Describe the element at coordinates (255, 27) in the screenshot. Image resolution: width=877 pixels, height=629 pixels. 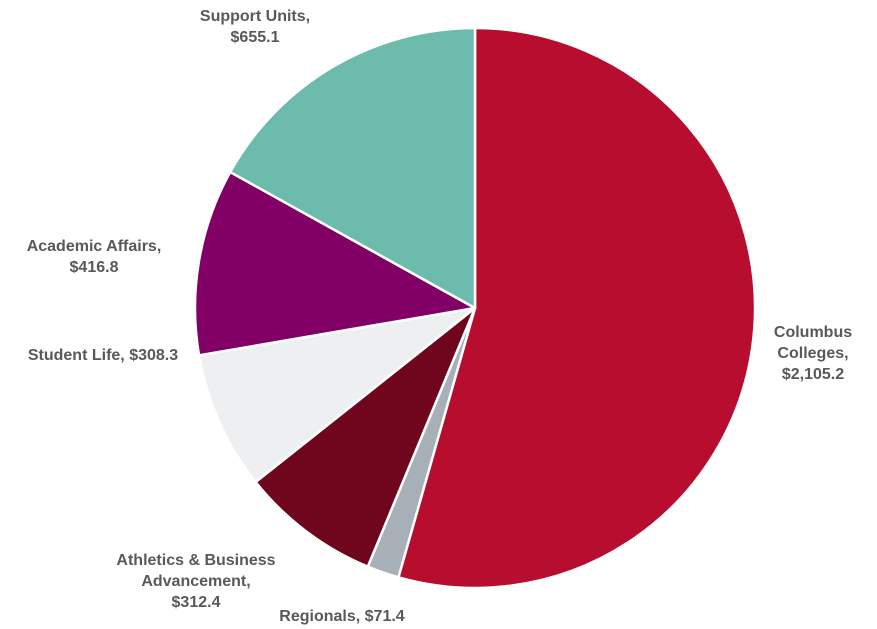
I see `slice-label-support-units: Support Units, $655.1` at that location.